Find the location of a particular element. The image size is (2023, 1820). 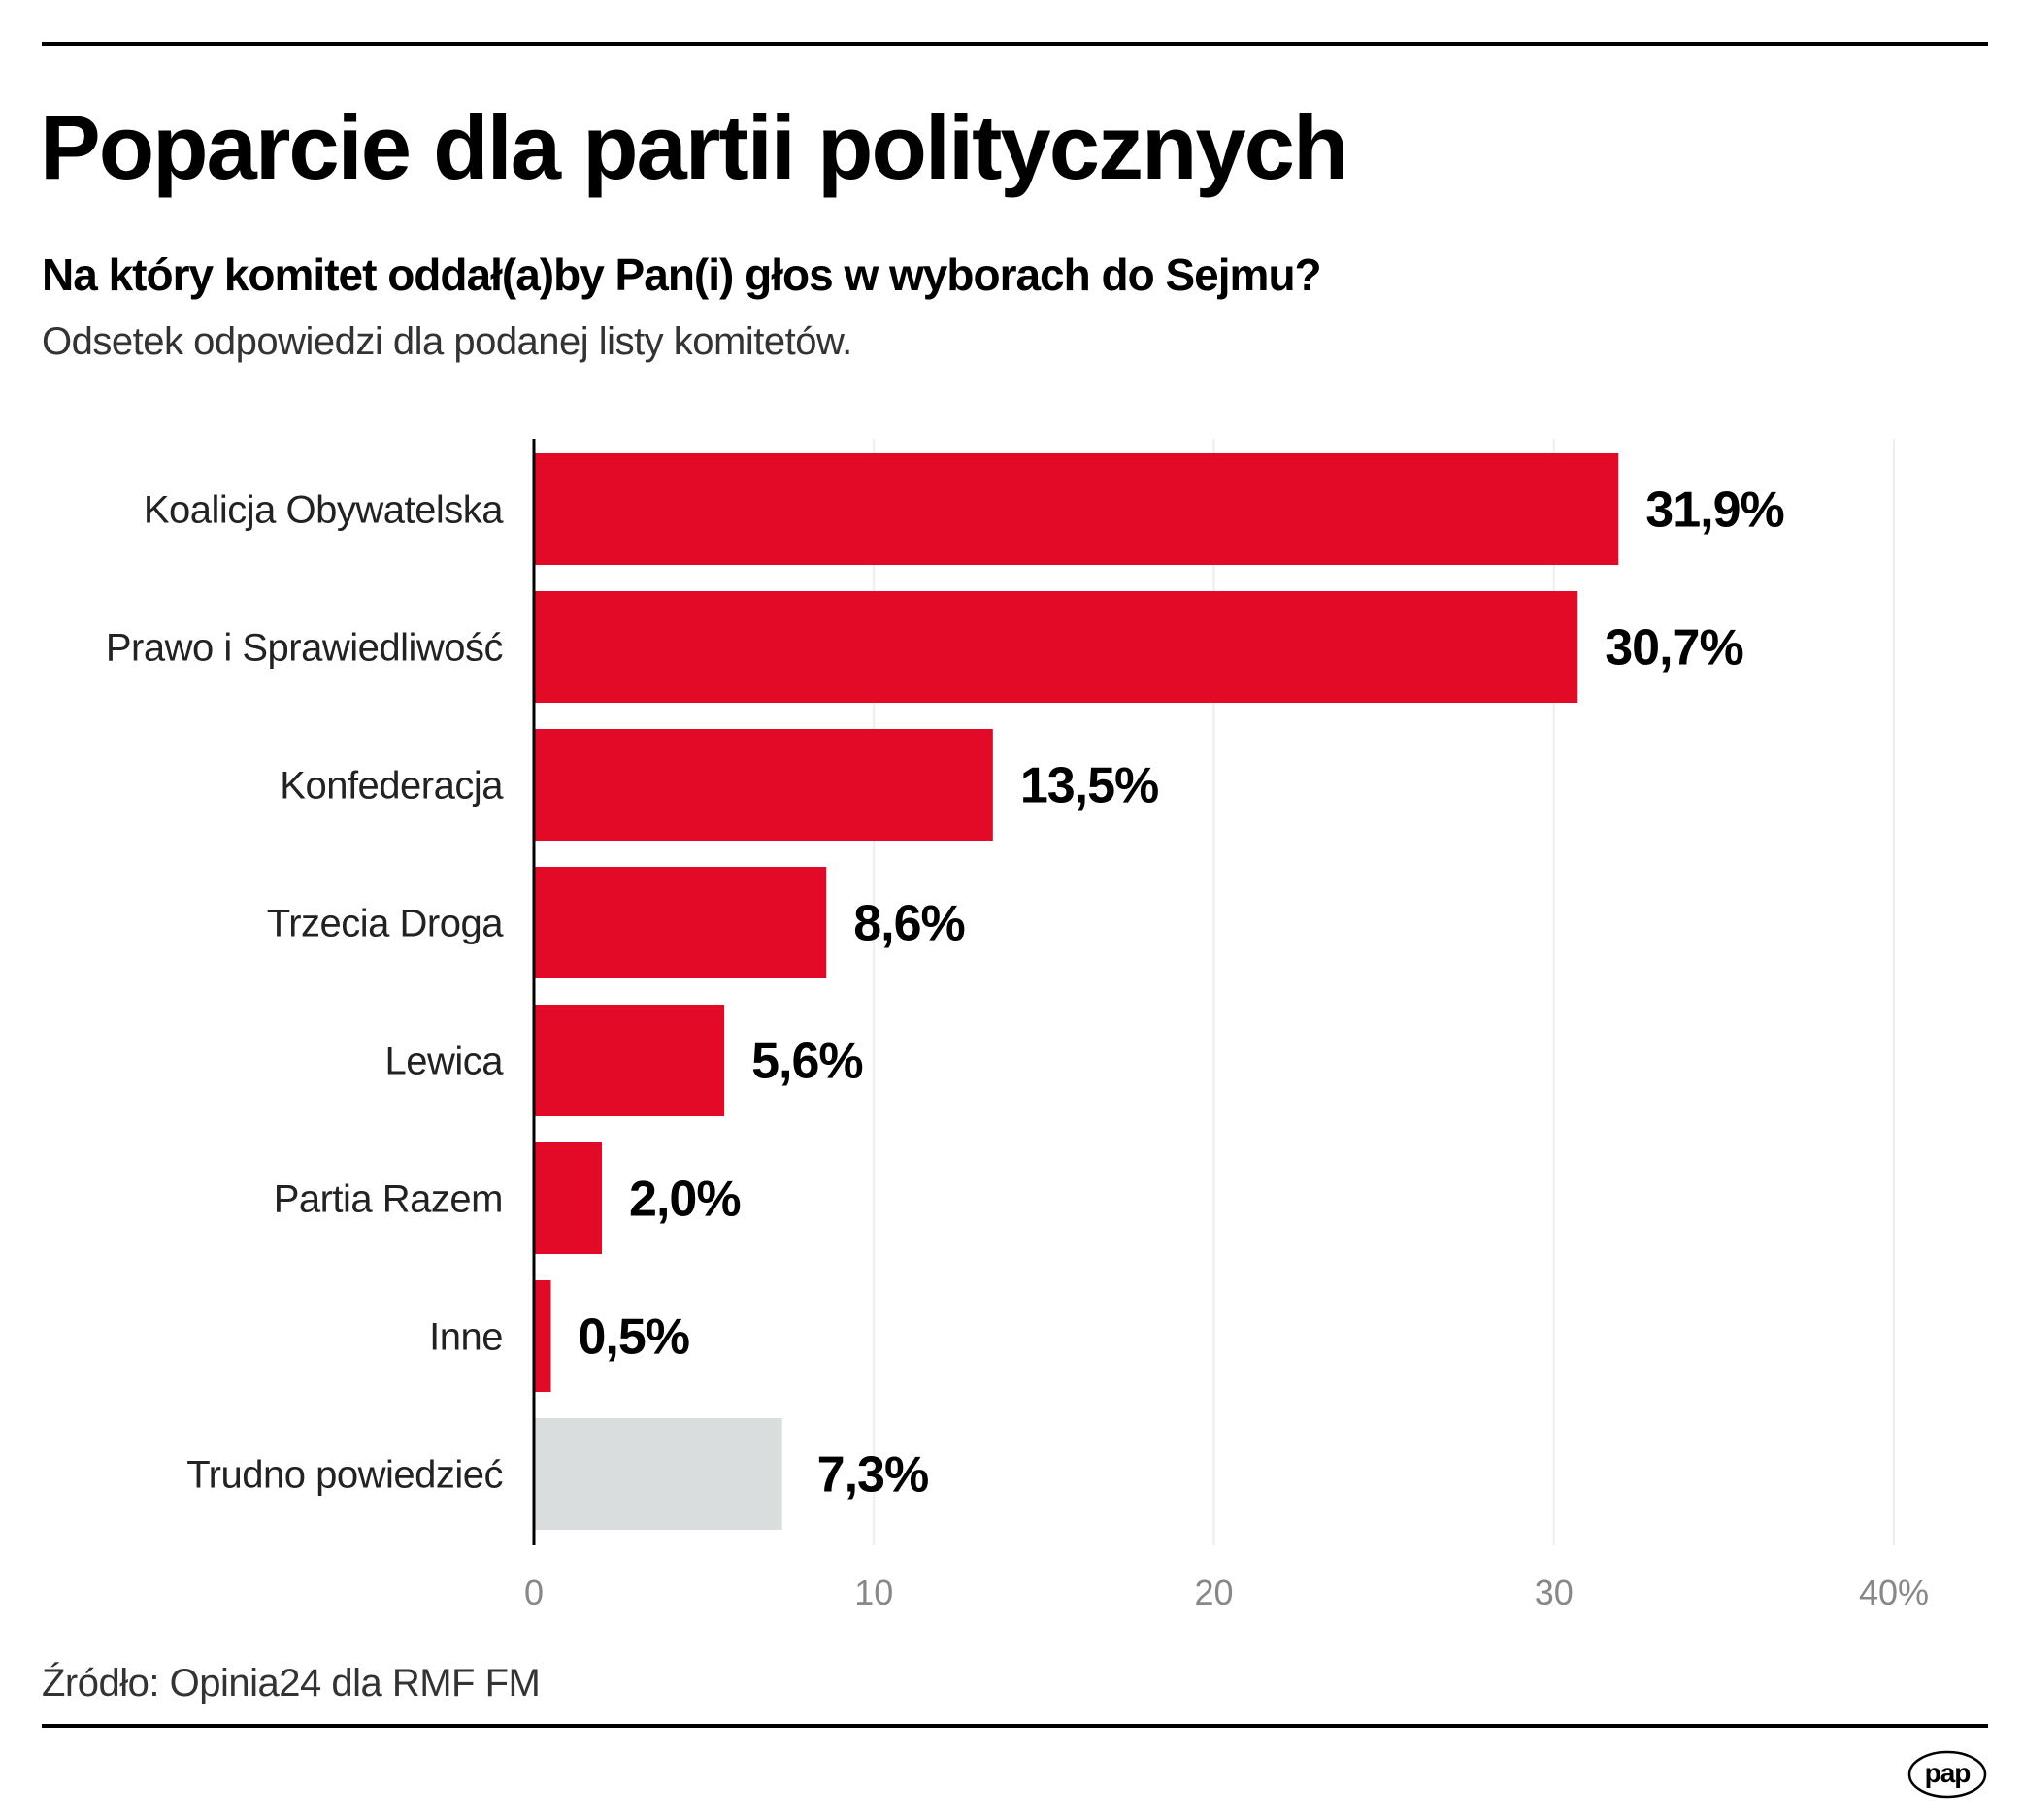

svg-text: pap is located at coordinates (1948, 1773).